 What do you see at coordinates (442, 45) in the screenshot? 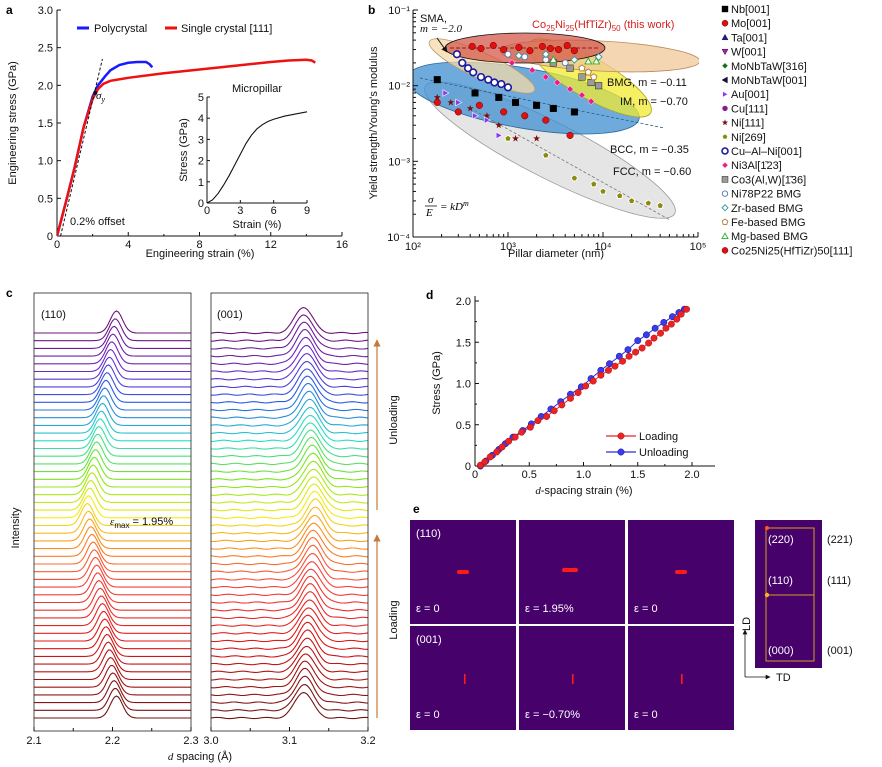
I see `sma-arrow` at bounding box center [442, 45].